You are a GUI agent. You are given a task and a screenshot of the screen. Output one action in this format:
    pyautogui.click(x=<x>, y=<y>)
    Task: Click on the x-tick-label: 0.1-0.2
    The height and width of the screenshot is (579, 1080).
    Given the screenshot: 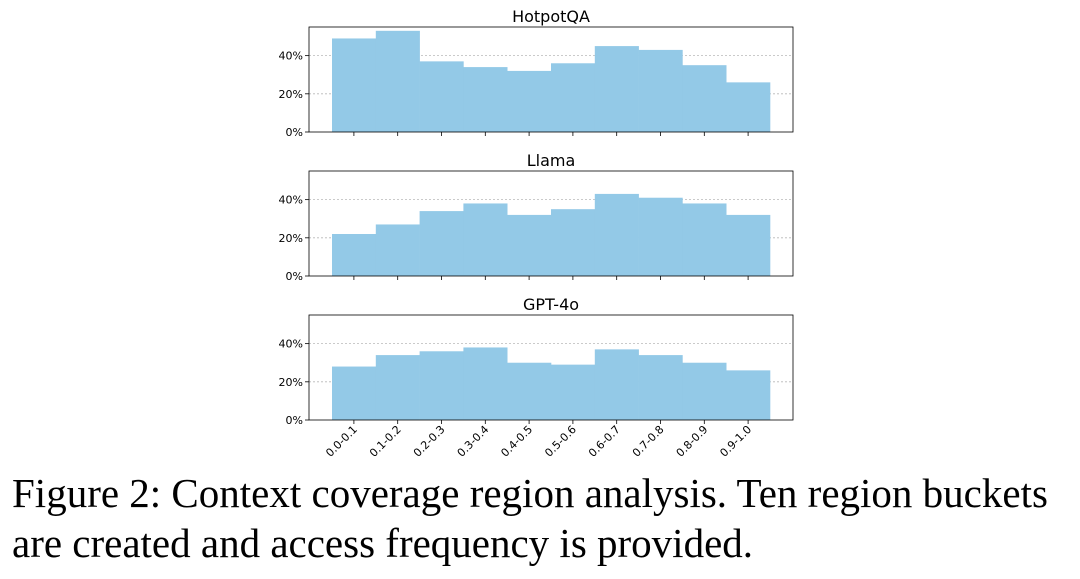 What is the action you would take?
    pyautogui.click(x=385, y=441)
    